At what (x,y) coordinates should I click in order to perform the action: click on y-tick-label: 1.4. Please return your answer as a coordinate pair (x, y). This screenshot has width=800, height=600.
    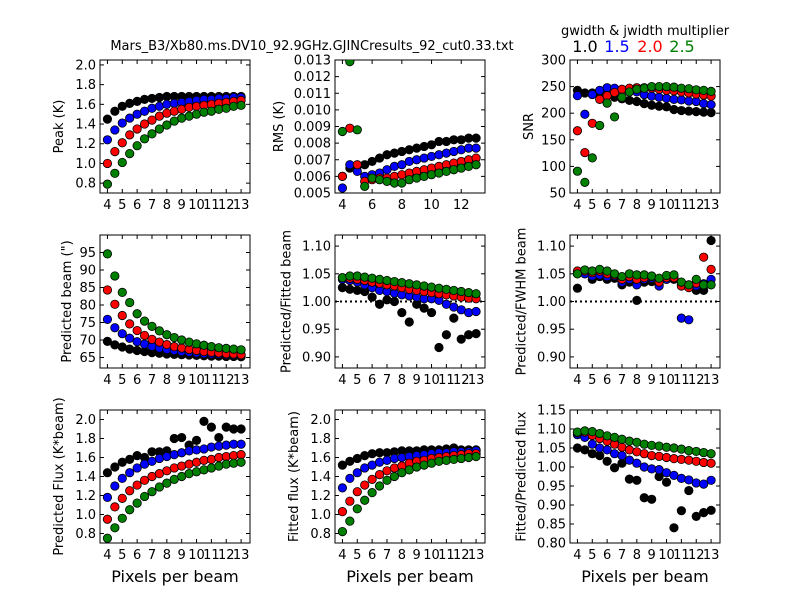
    Looking at the image, I should click on (85, 477).